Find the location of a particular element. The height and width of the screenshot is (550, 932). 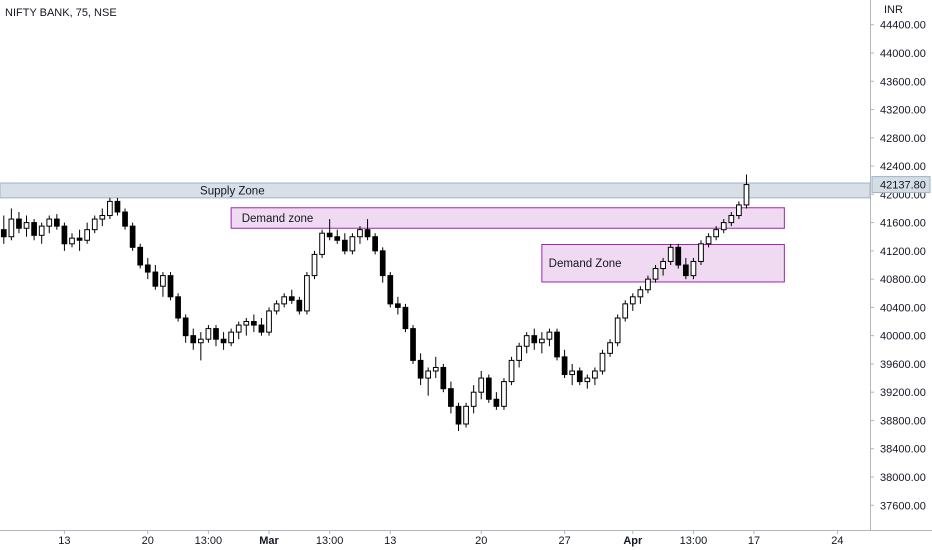

last-price-marker: 42137.80 is located at coordinates (901, 185).